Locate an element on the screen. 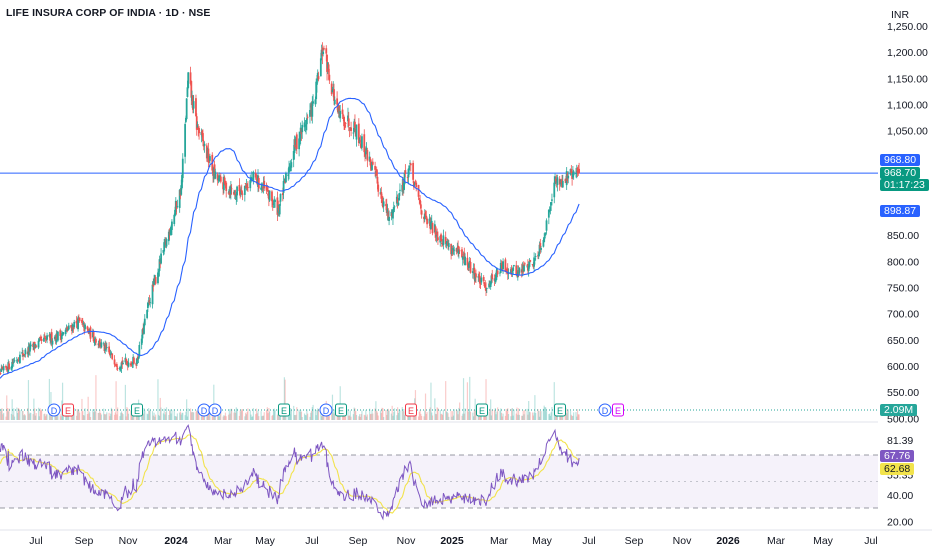 Image resolution: width=932 pixels, height=550 pixels. price-tick-label: 1,150.00 is located at coordinates (907, 79).